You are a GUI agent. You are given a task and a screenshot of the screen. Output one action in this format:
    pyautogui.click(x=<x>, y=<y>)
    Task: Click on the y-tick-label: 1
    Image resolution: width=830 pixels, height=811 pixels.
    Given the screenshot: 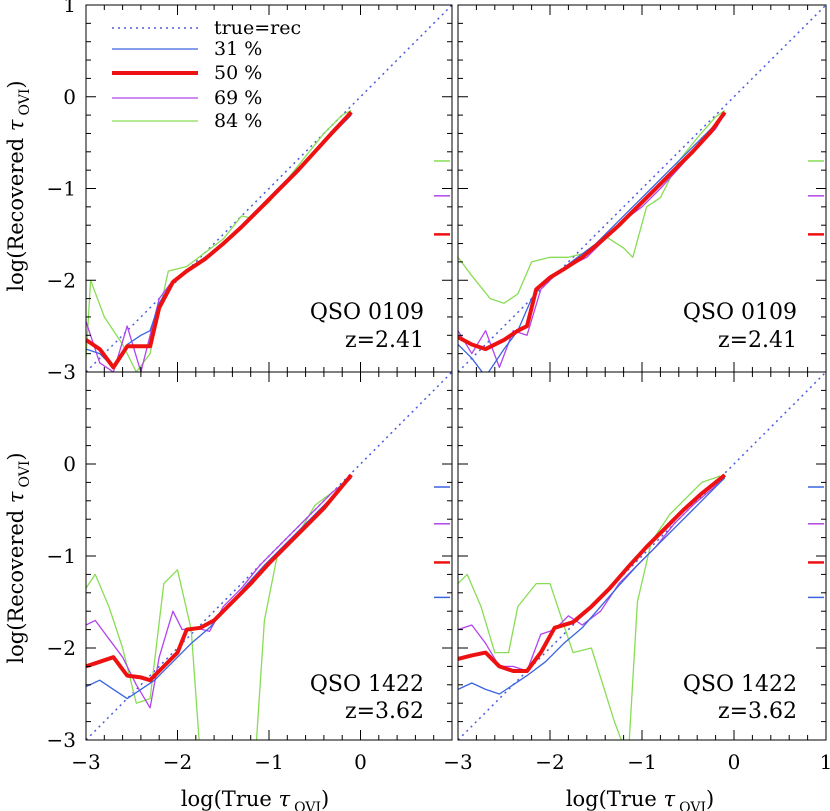 What is the action you would take?
    pyautogui.click(x=69, y=8)
    